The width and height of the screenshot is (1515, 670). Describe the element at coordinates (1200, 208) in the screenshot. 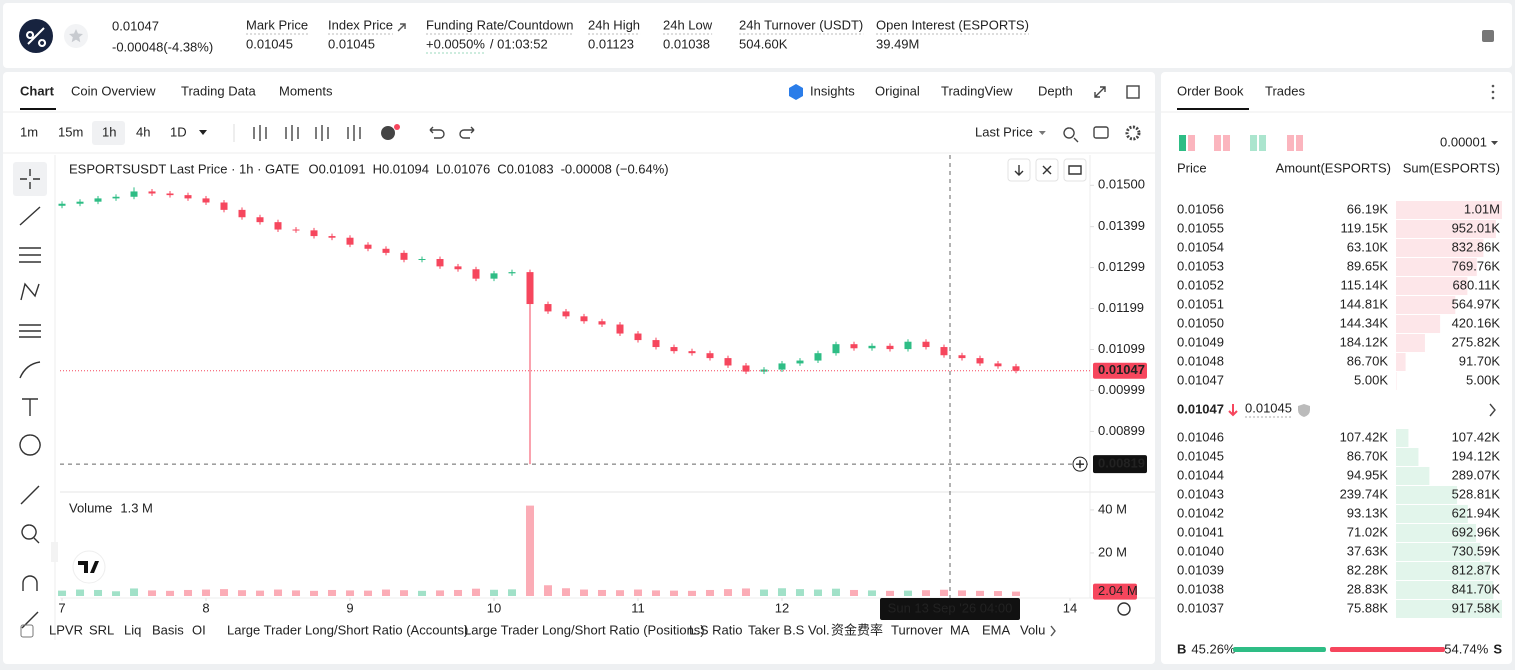

I see `order-price: 0.01056` at that location.